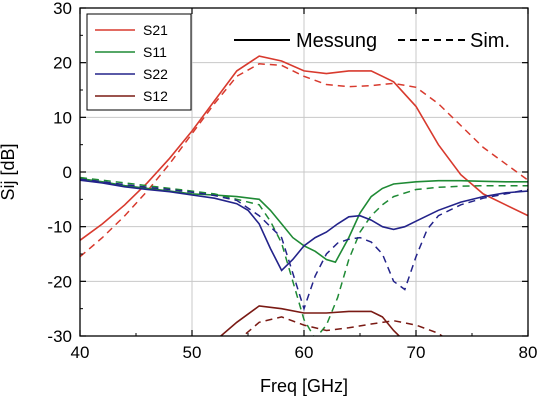 This screenshot has height=400, width=540. What do you see at coordinates (343, 326) in the screenshot?
I see `series-s12-simulated-line` at bounding box center [343, 326].